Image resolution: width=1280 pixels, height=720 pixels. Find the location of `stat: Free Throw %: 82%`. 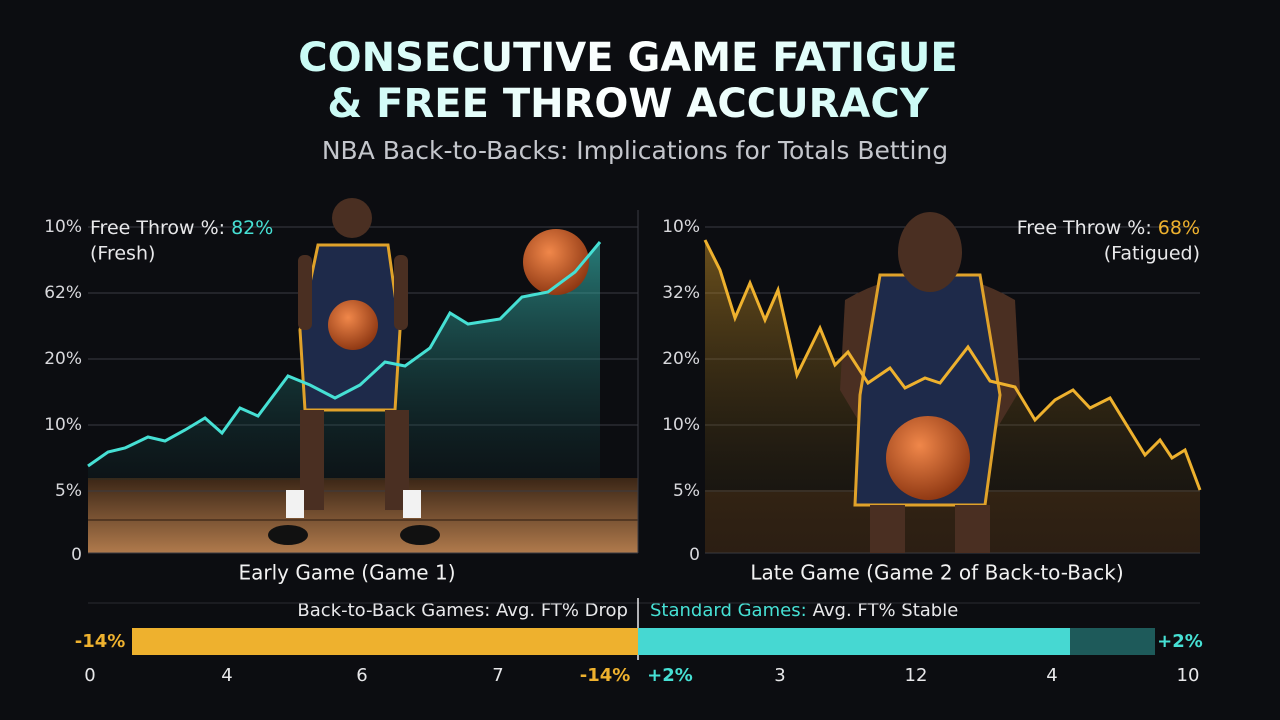

stat: Free Throw %: 82% is located at coordinates (181, 228).